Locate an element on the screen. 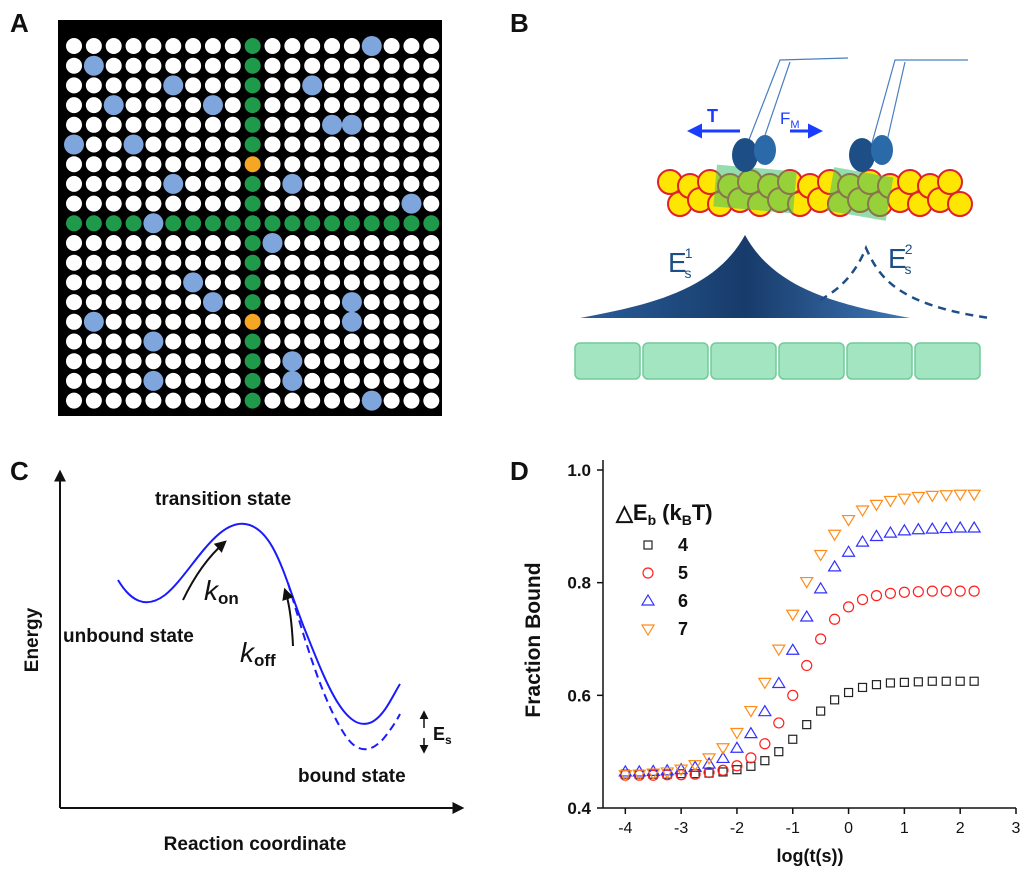  y-tick-label: 1.0 is located at coordinates (579, 470).